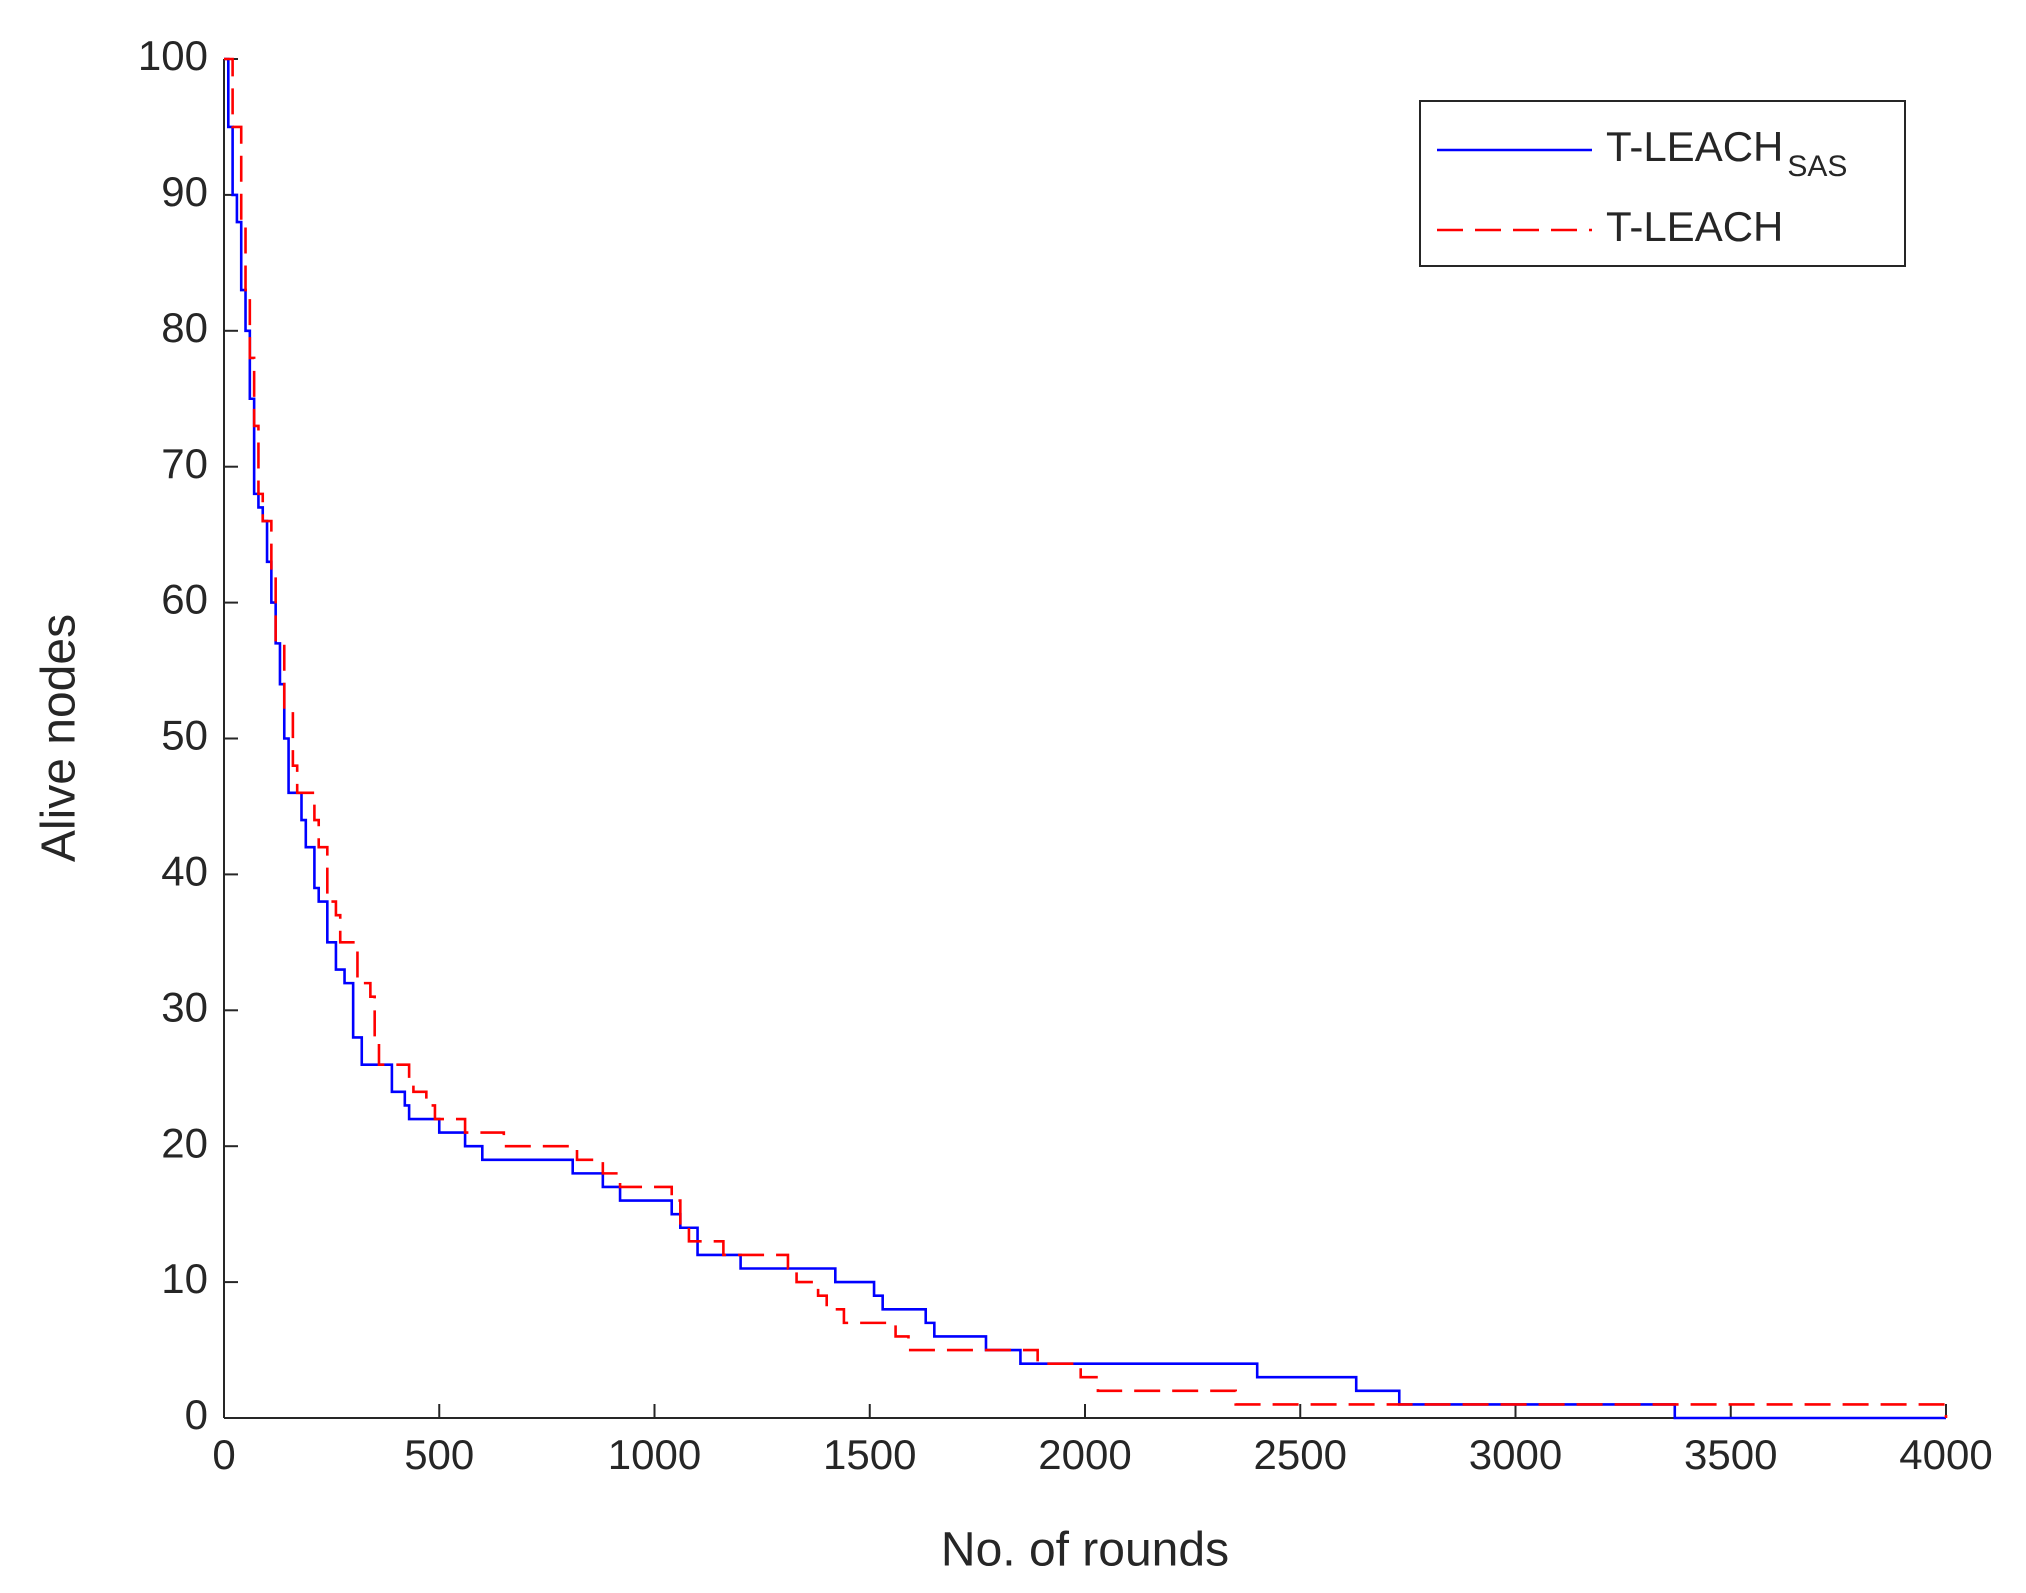 This screenshot has height=1593, width=2026. What do you see at coordinates (184, 1142) in the screenshot?
I see `y-tick-label: 20` at bounding box center [184, 1142].